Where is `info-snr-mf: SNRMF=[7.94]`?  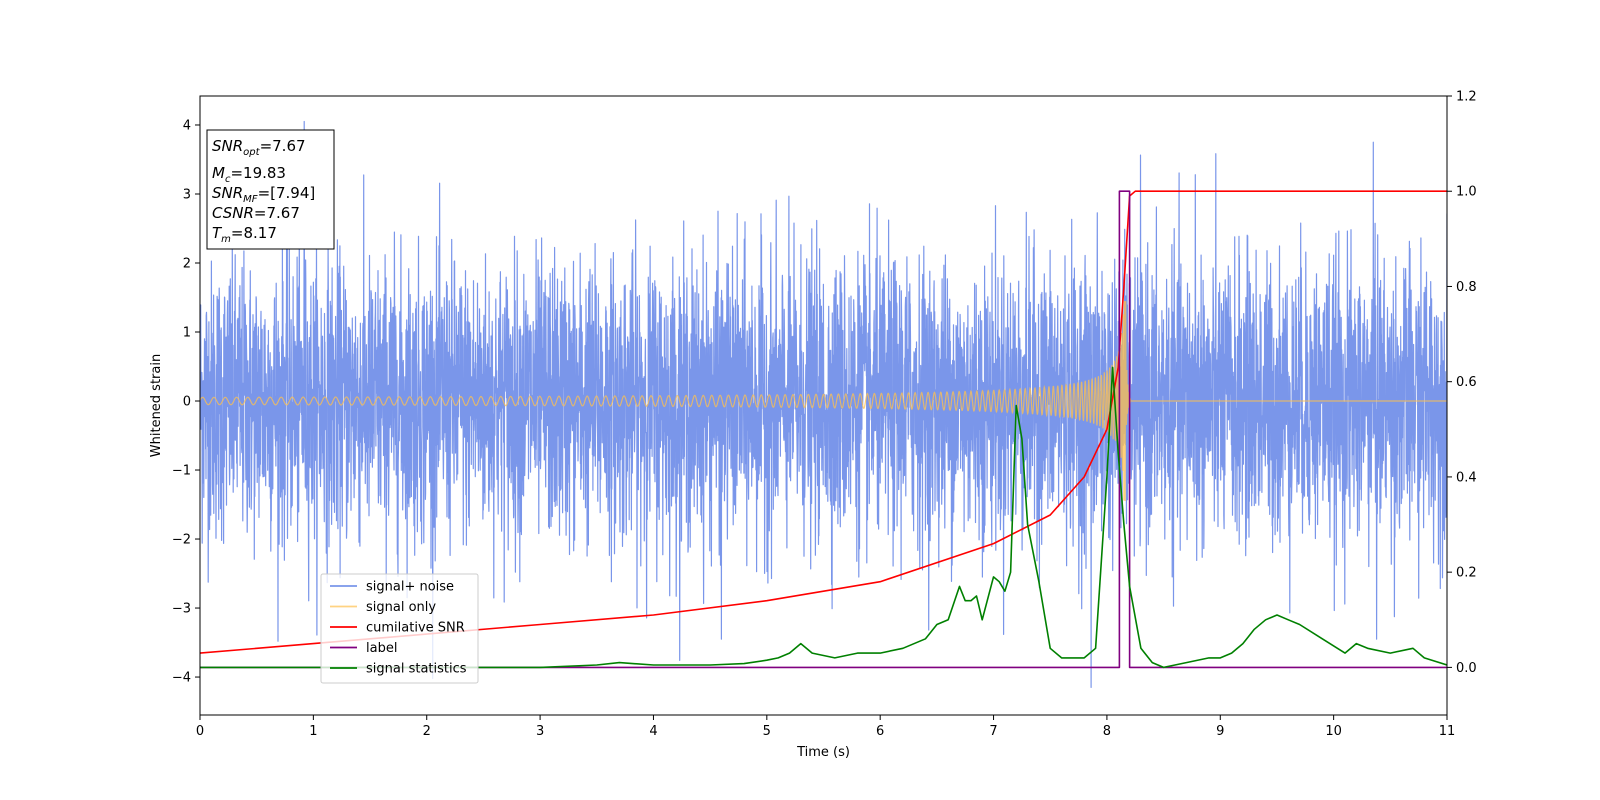 info-snr-mf: SNRMF=[7.94] is located at coordinates (263, 194).